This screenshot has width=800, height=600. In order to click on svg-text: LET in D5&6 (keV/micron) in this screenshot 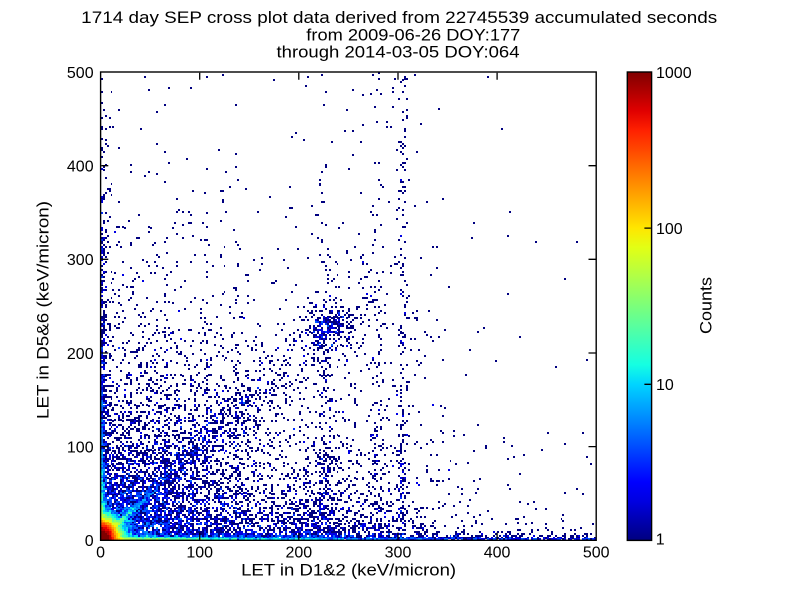, I will do `click(43, 310)`.